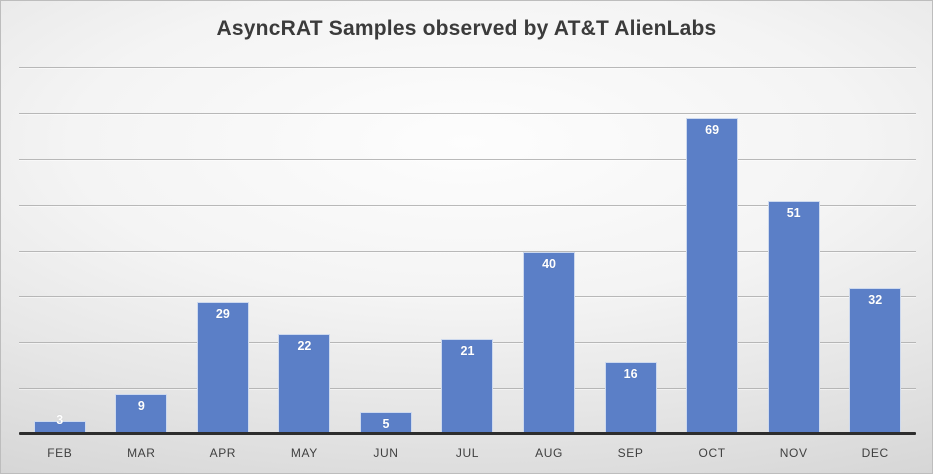 The height and width of the screenshot is (474, 933). I want to click on category-slot-mar: 9 MAR, so click(142, 264).